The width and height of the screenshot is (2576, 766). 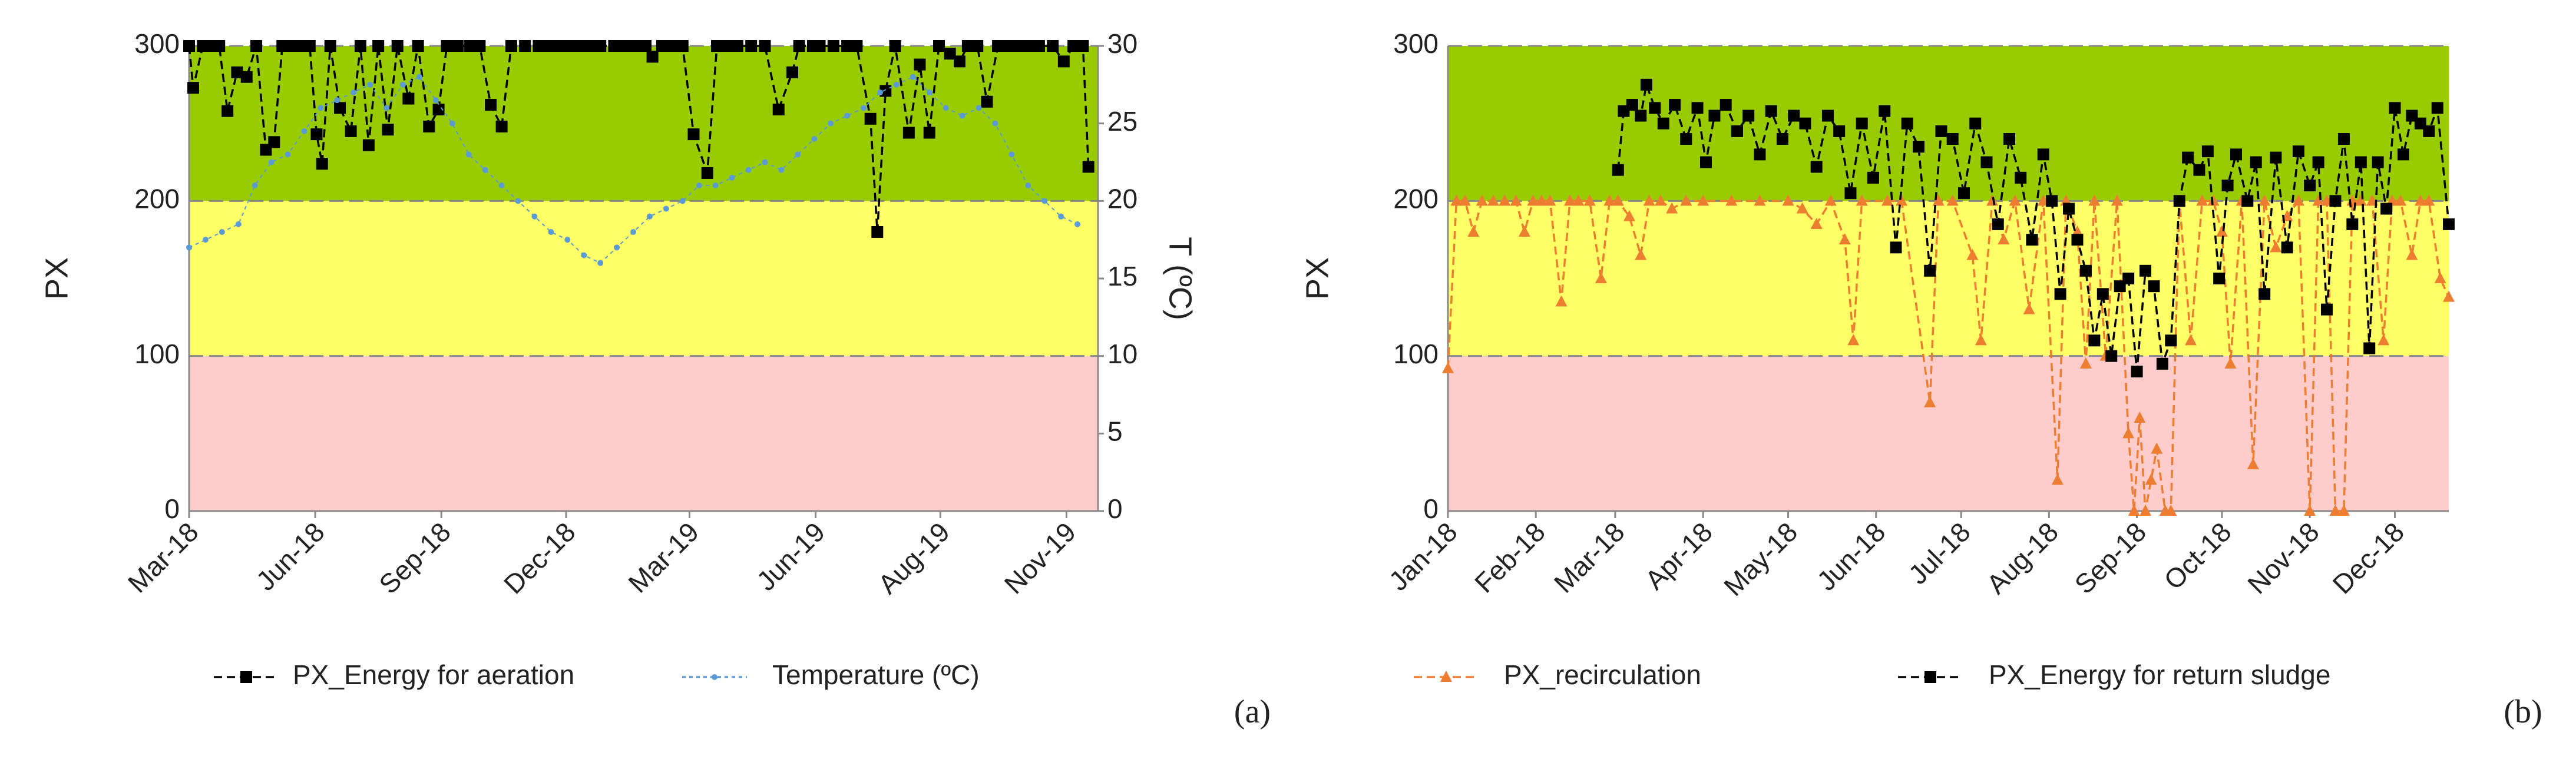 What do you see at coordinates (2033, 226) in the screenshot?
I see `series-line` at bounding box center [2033, 226].